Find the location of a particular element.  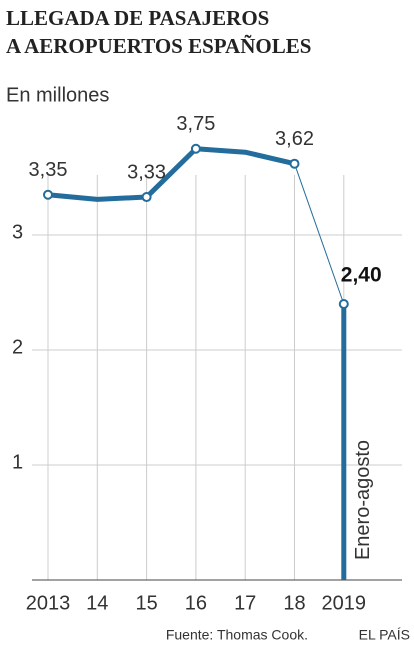

y-tick-label: 2 is located at coordinates (17, 347).